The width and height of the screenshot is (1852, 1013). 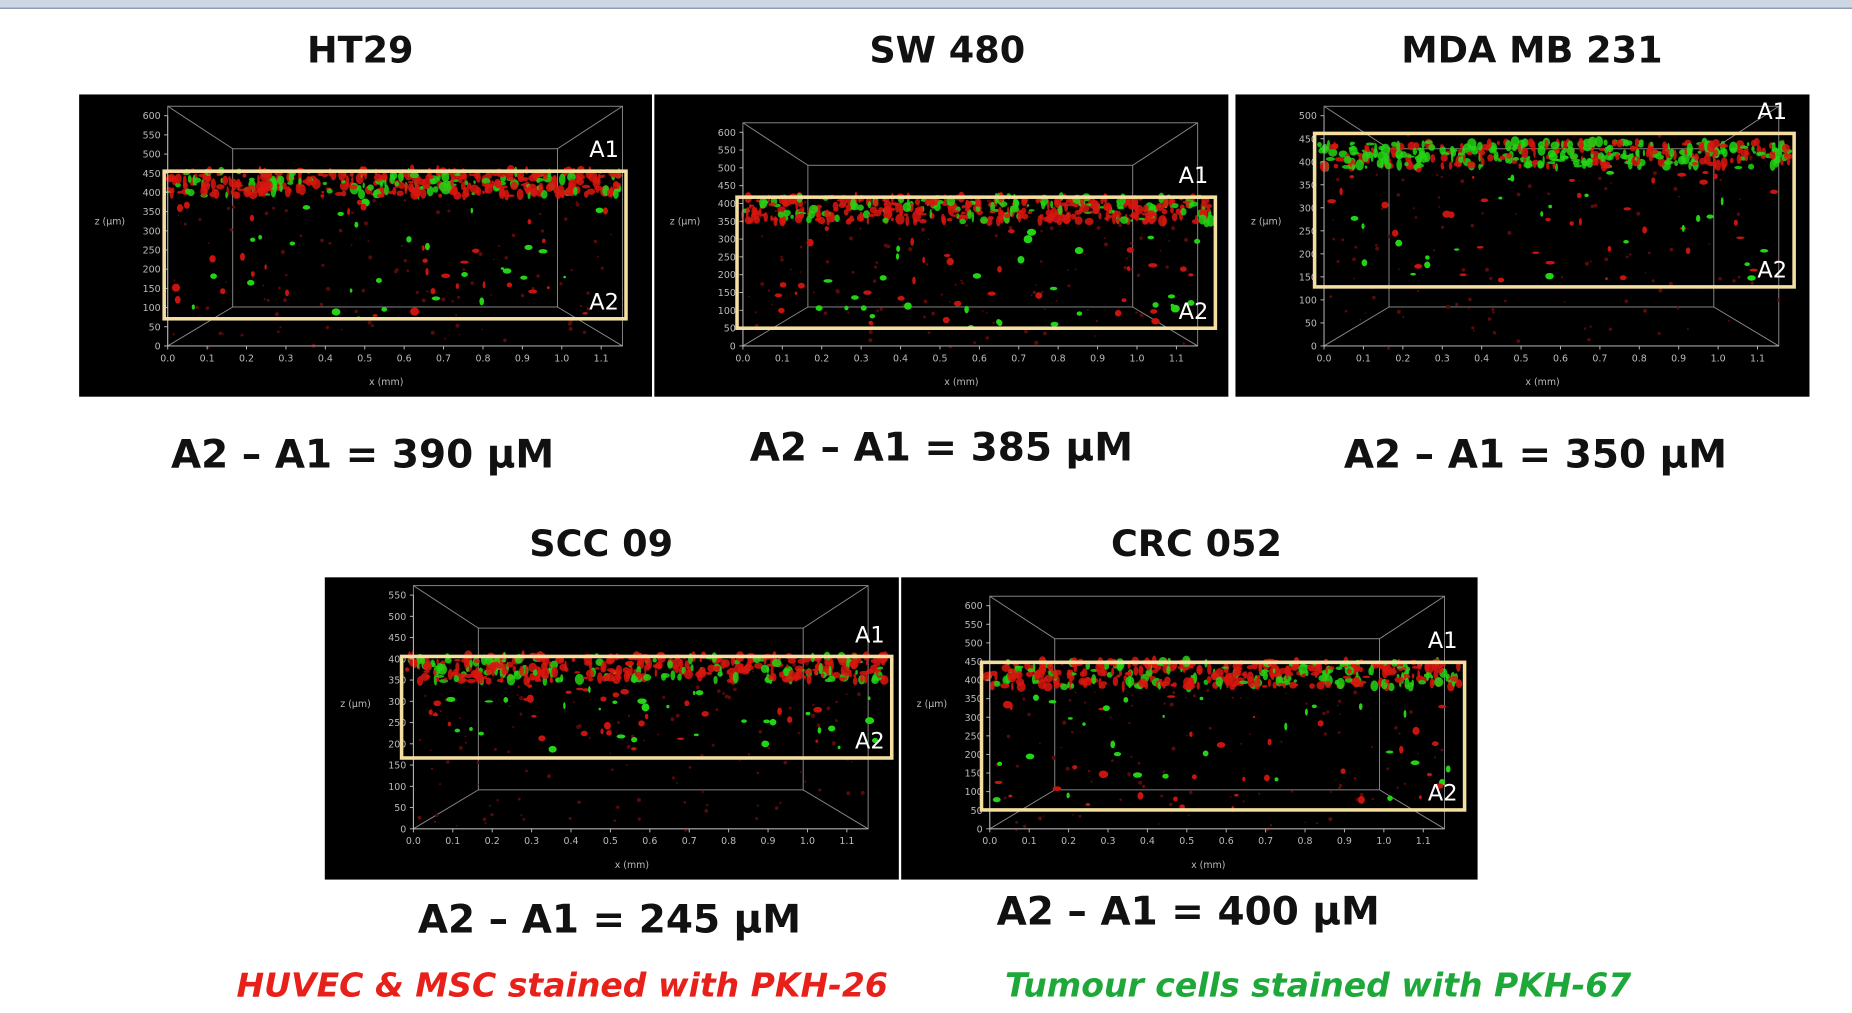 What do you see at coordinates (404, 358) in the screenshot?
I see `x-tick-label: 0.6` at bounding box center [404, 358].